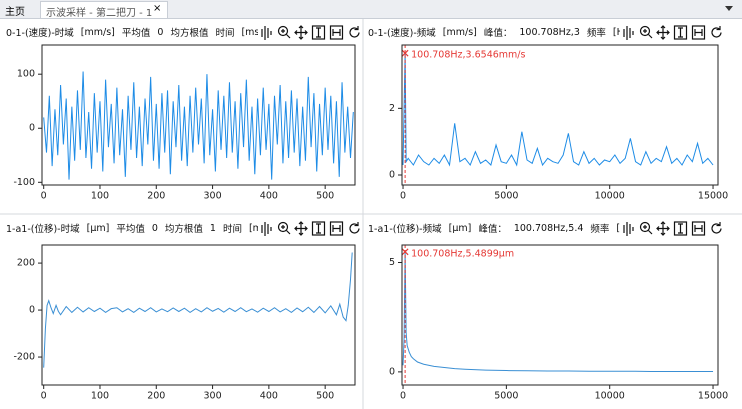 Image resolution: width=742 pixels, height=409 pixels. What do you see at coordinates (548, 228) in the screenshot?
I see `stat: 100.708Hz,5.4` at bounding box center [548, 228].